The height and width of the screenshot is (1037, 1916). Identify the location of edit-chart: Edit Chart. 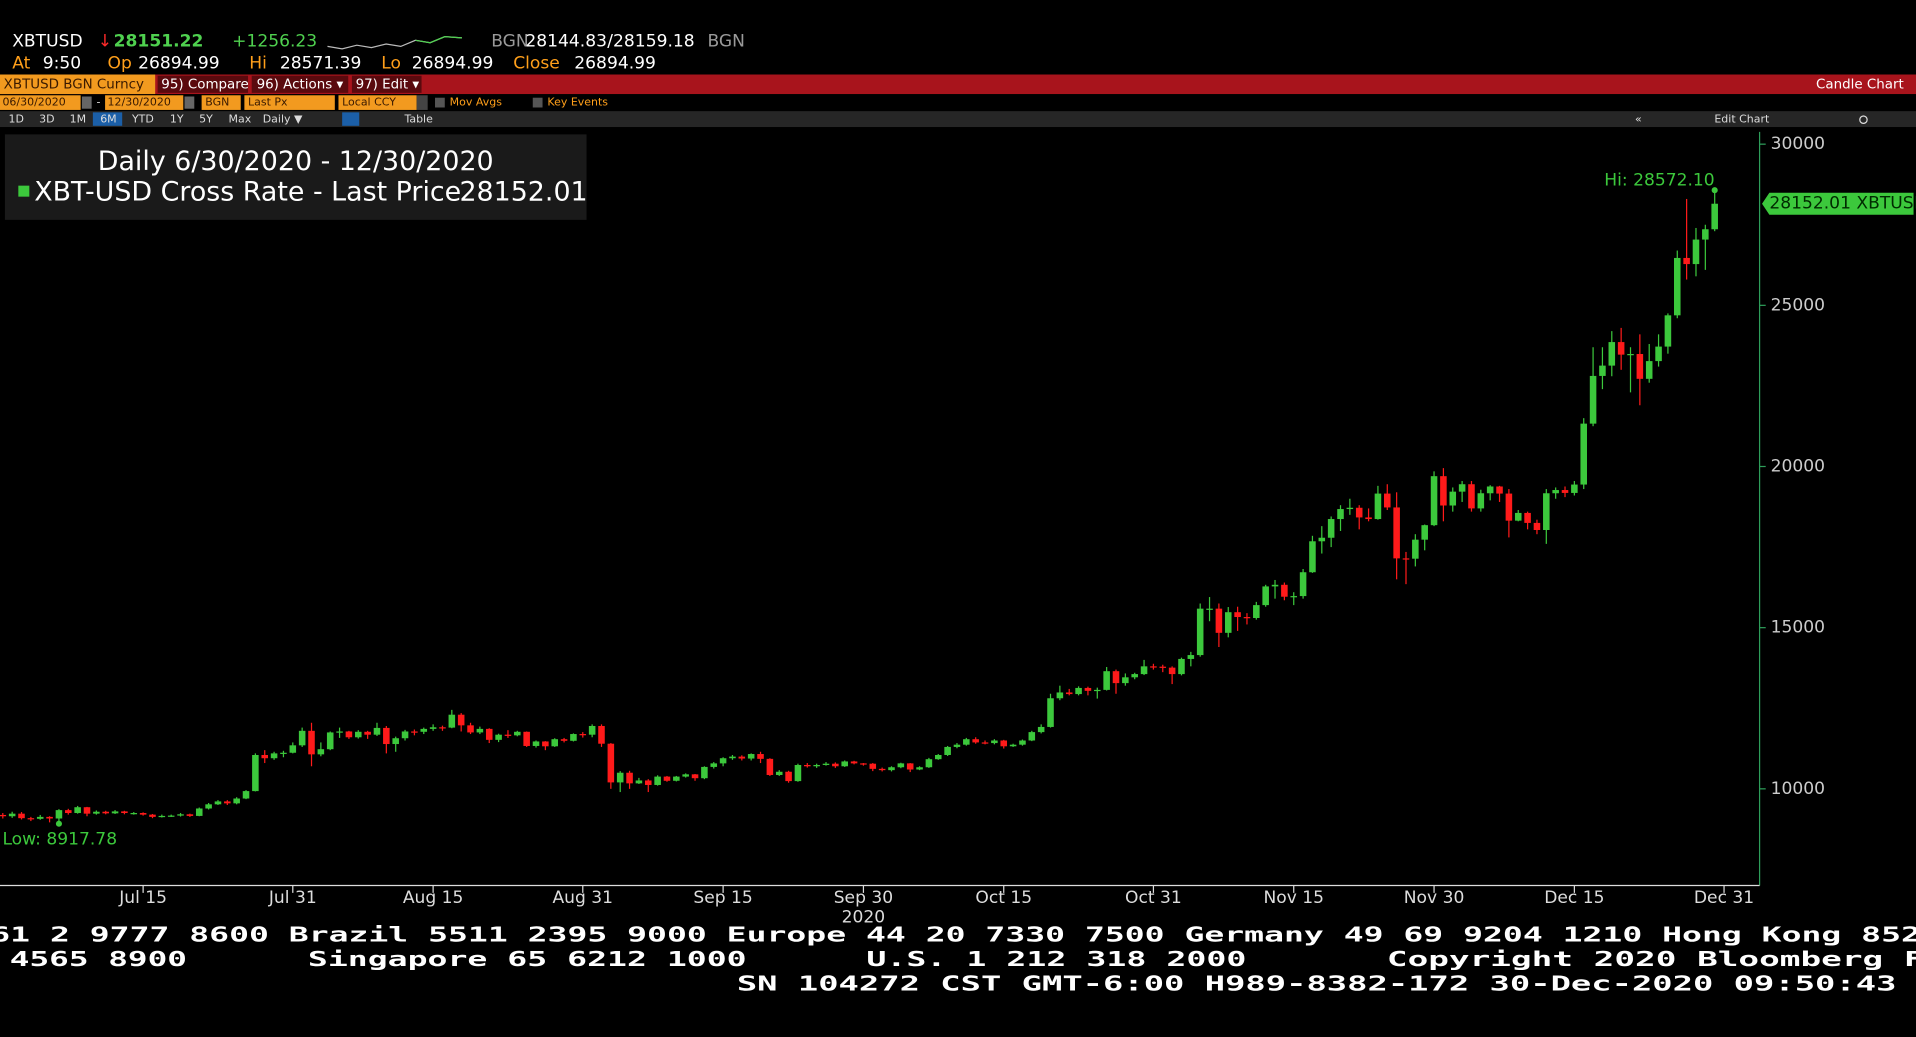
(1742, 119).